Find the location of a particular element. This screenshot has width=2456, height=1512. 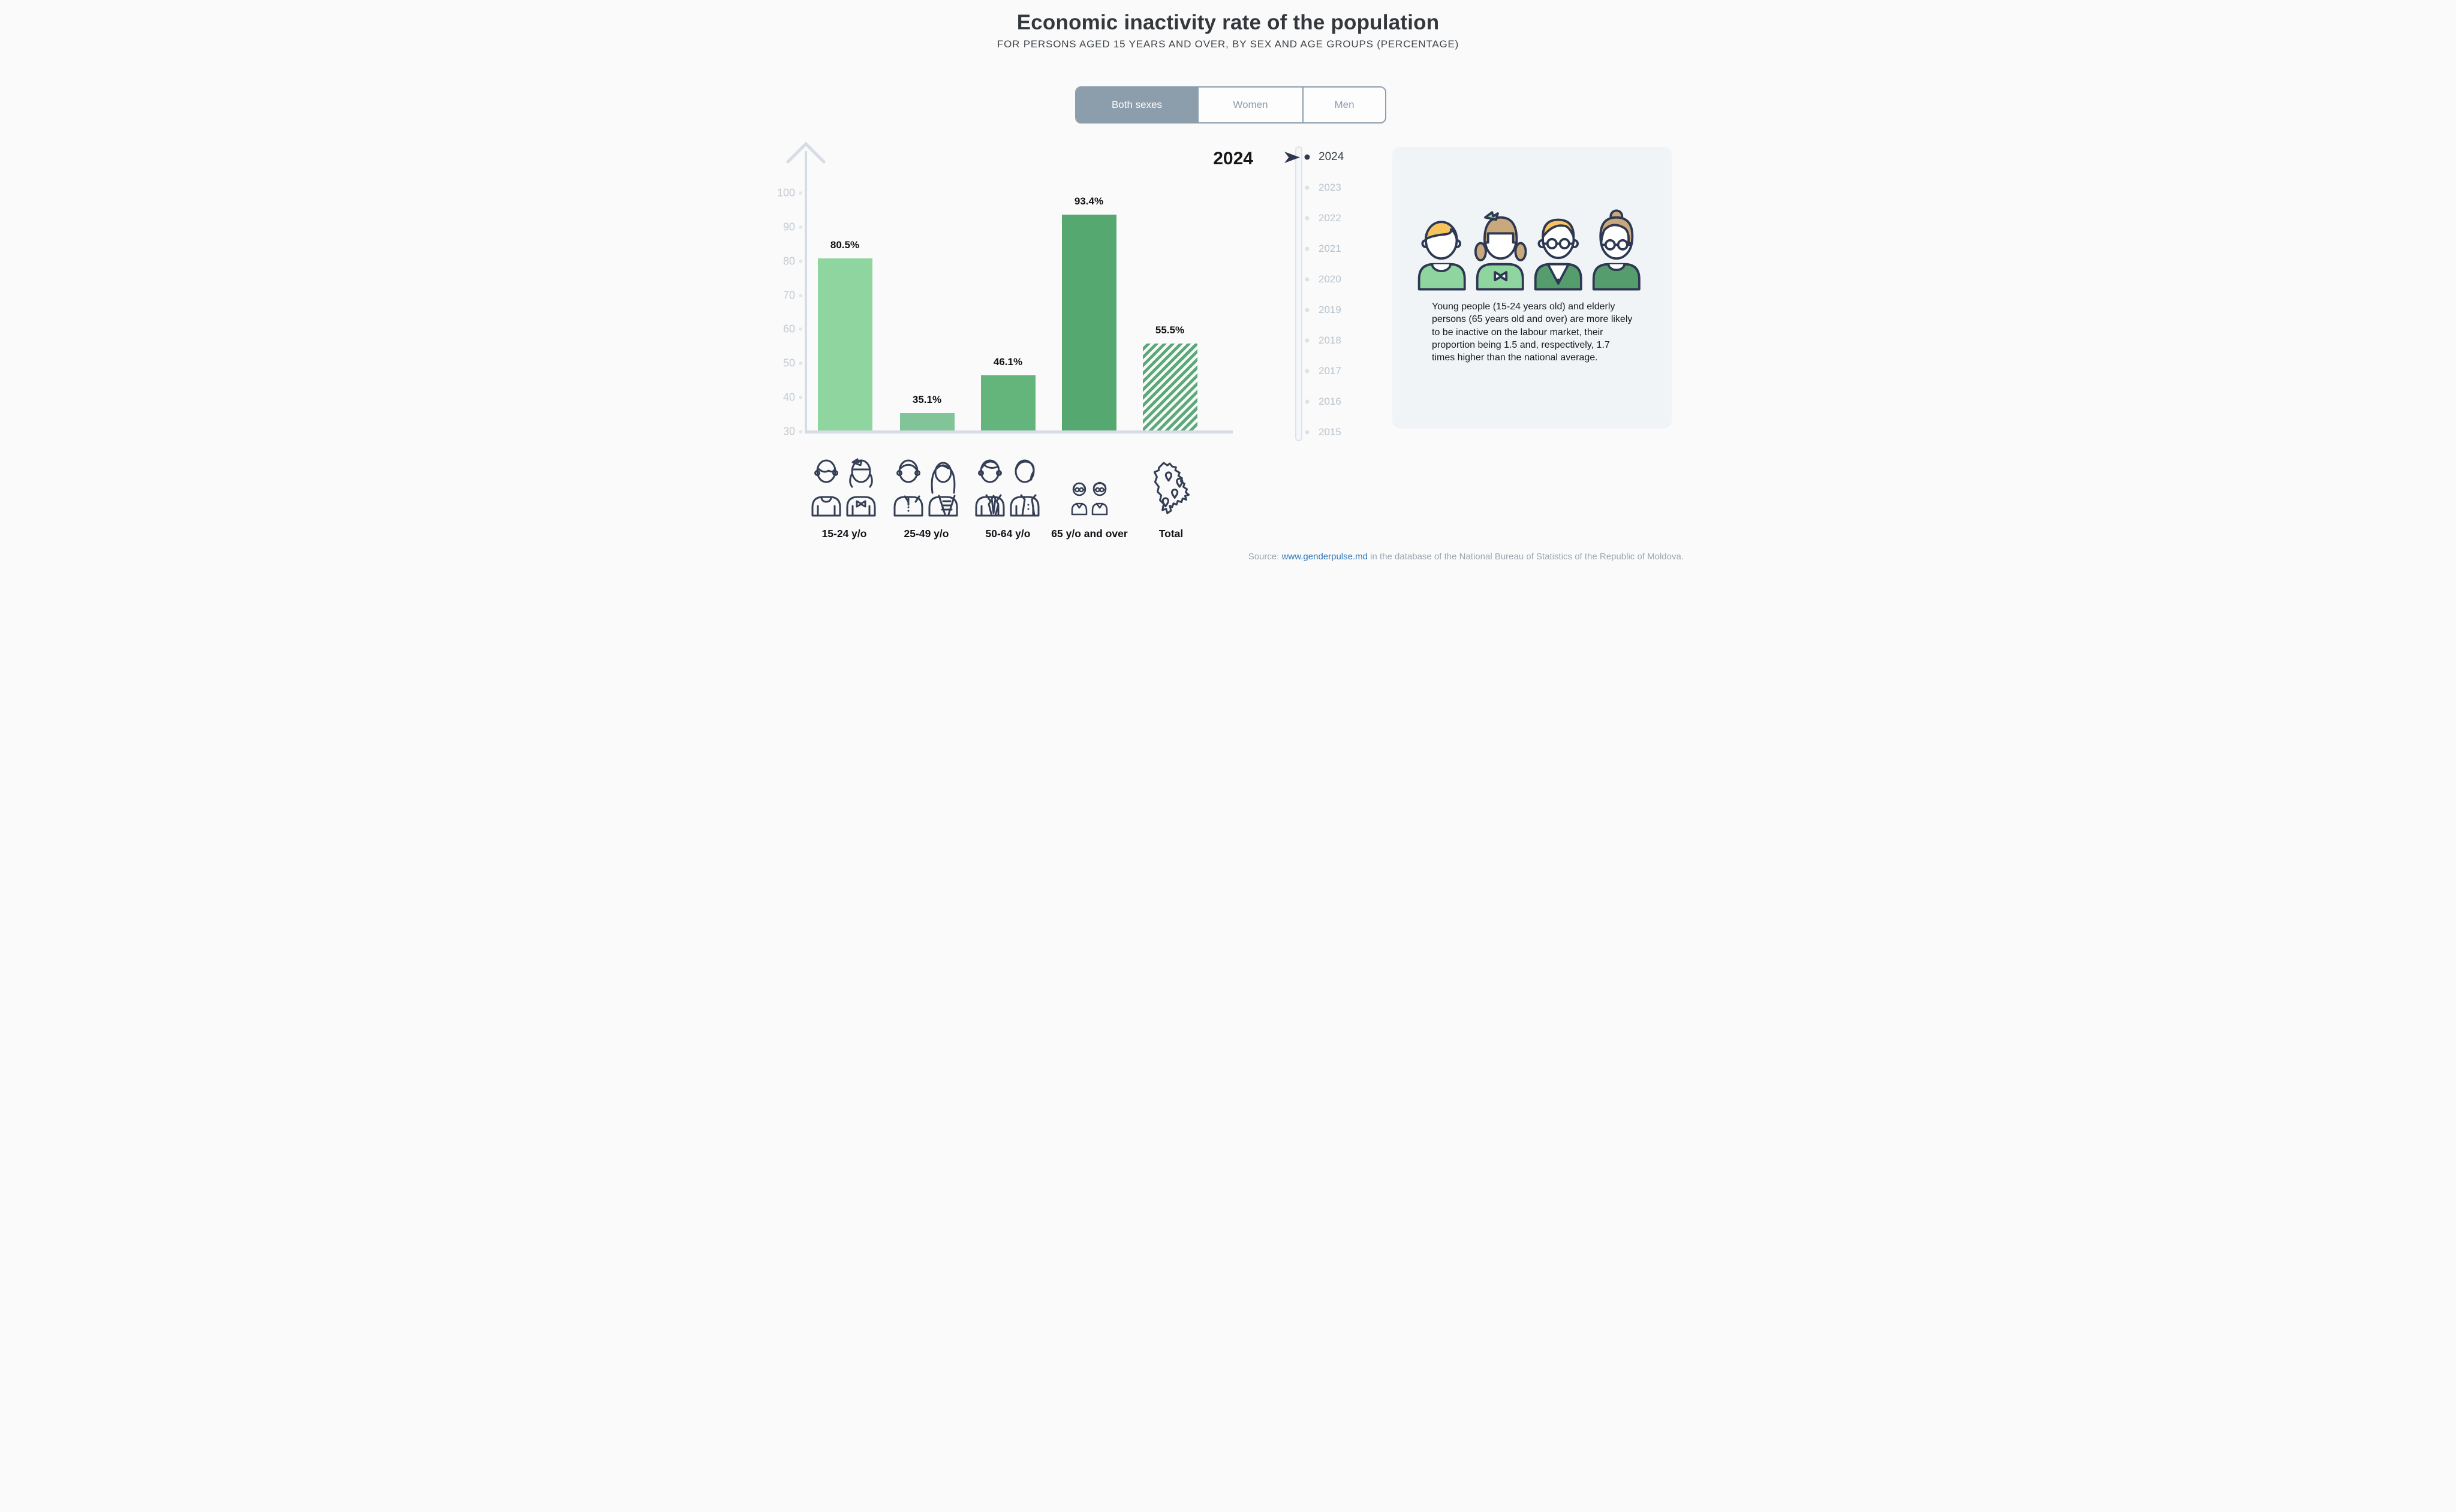

year-item-2024: 2024 is located at coordinates (1338, 156).